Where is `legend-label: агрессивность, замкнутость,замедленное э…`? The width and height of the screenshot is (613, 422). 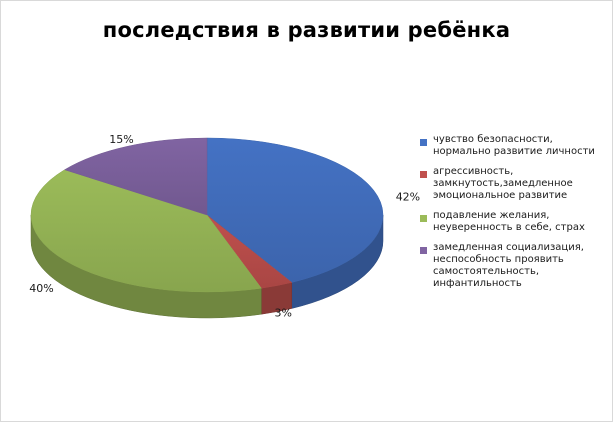
legend-label: агрессивность, замкнутость,замедленное э… is located at coordinates (503, 183).